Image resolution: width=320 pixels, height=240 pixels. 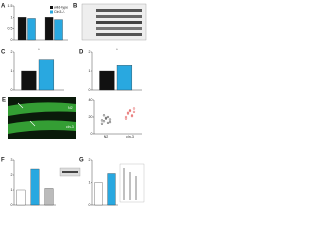 What do you see at coordinates (3, 161) in the screenshot?
I see `panel-label: F` at bounding box center [3, 161].